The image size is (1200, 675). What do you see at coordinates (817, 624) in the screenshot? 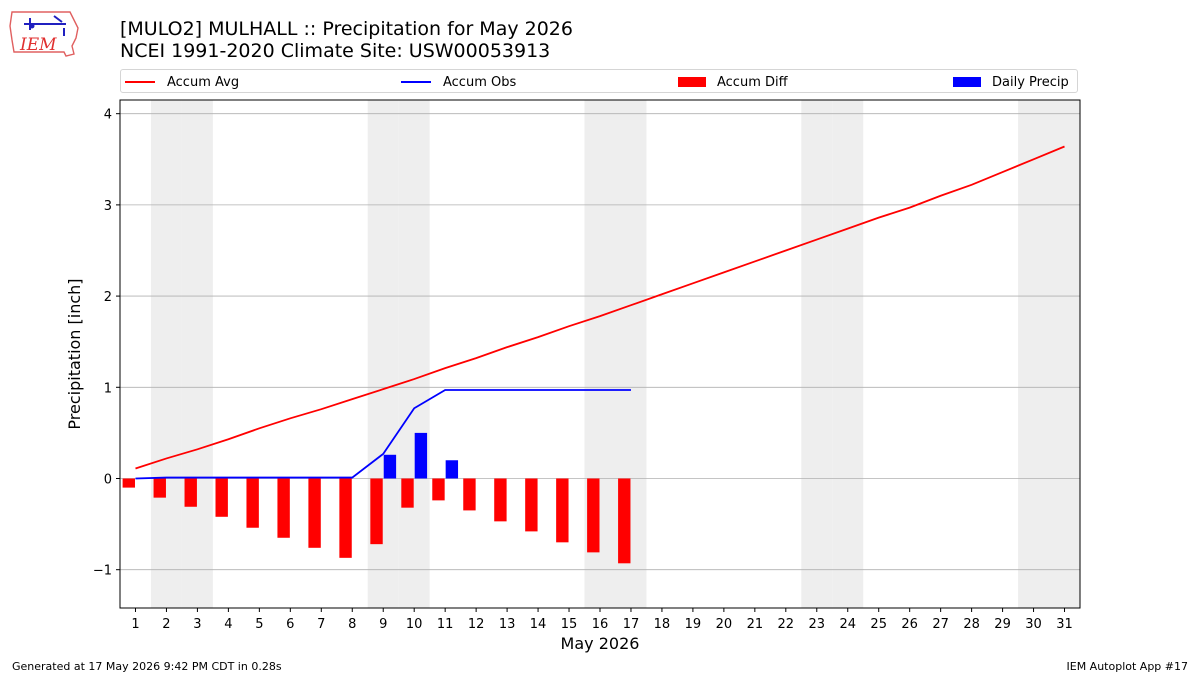
I see `x-tick-label-23: 23` at bounding box center [817, 624].